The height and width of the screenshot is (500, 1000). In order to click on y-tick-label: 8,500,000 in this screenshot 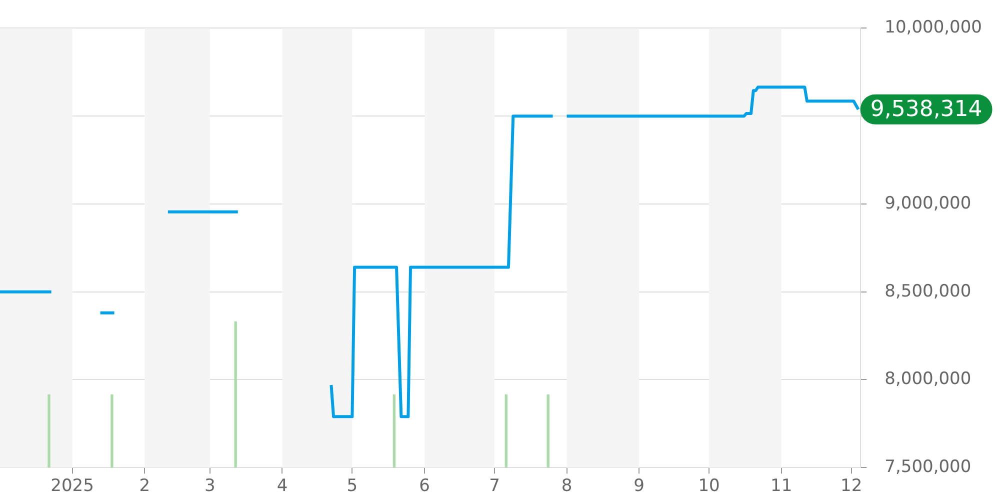, I will do `click(928, 291)`.